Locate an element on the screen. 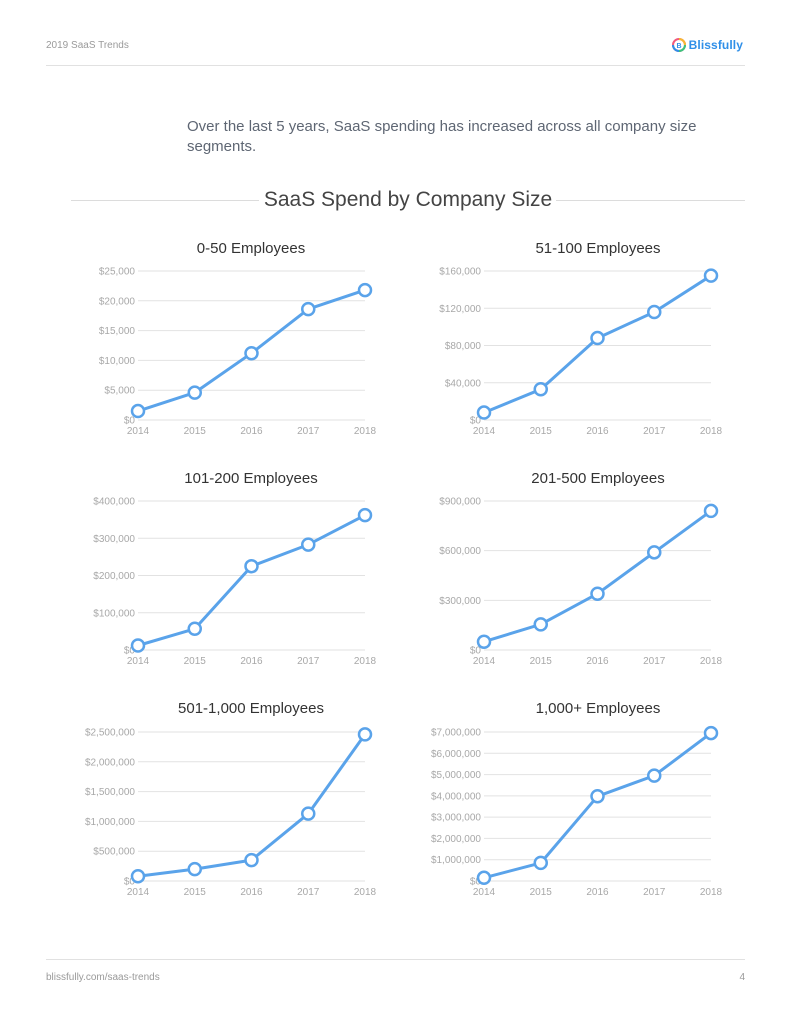 The image size is (791, 1024). y-tick-label: $2,500,000 is located at coordinates (110, 733).